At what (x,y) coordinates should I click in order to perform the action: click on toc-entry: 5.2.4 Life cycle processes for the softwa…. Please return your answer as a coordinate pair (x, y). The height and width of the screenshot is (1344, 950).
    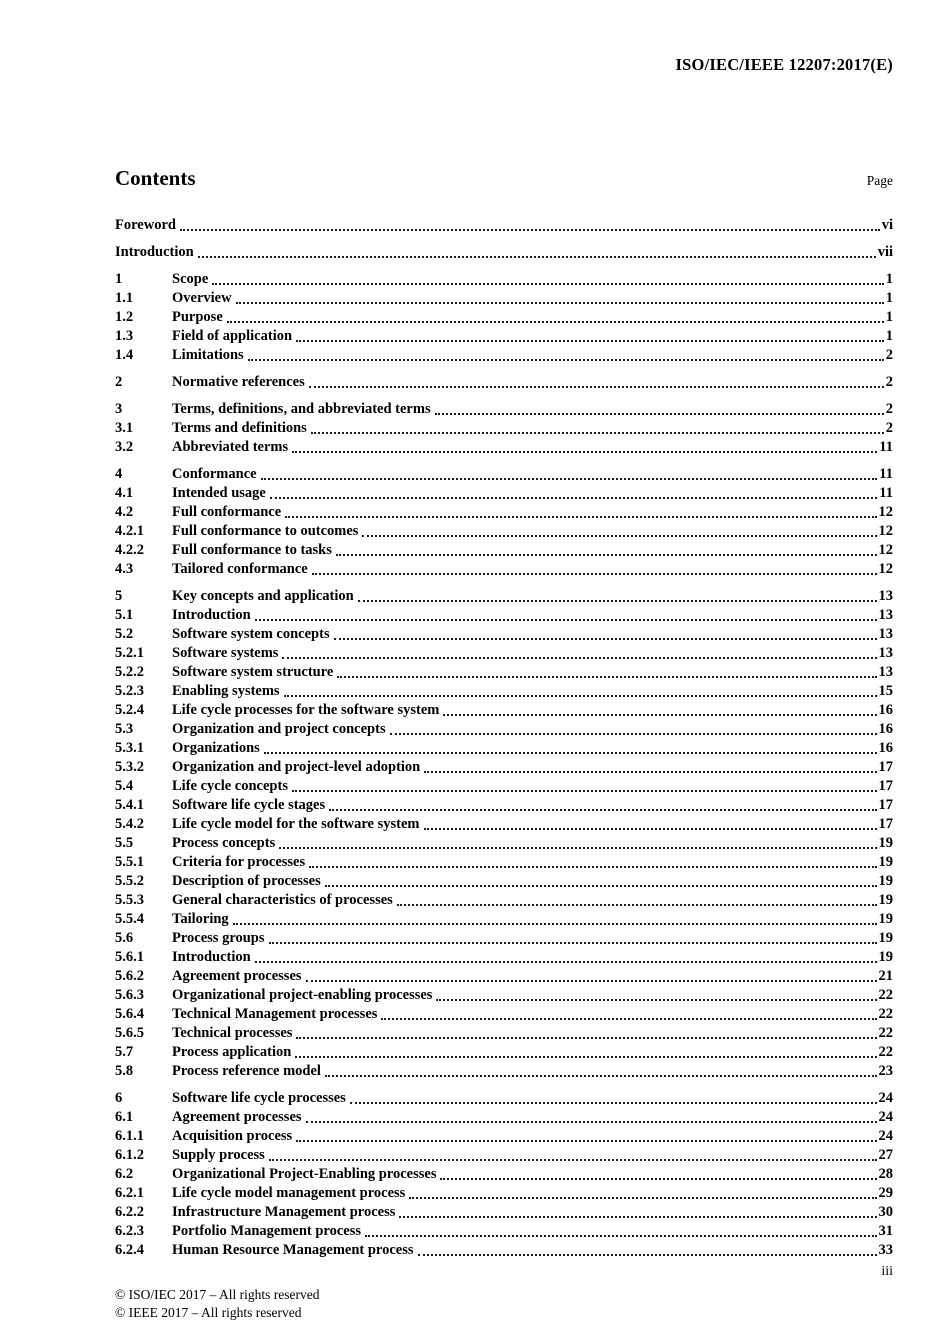
    Looking at the image, I should click on (504, 710).